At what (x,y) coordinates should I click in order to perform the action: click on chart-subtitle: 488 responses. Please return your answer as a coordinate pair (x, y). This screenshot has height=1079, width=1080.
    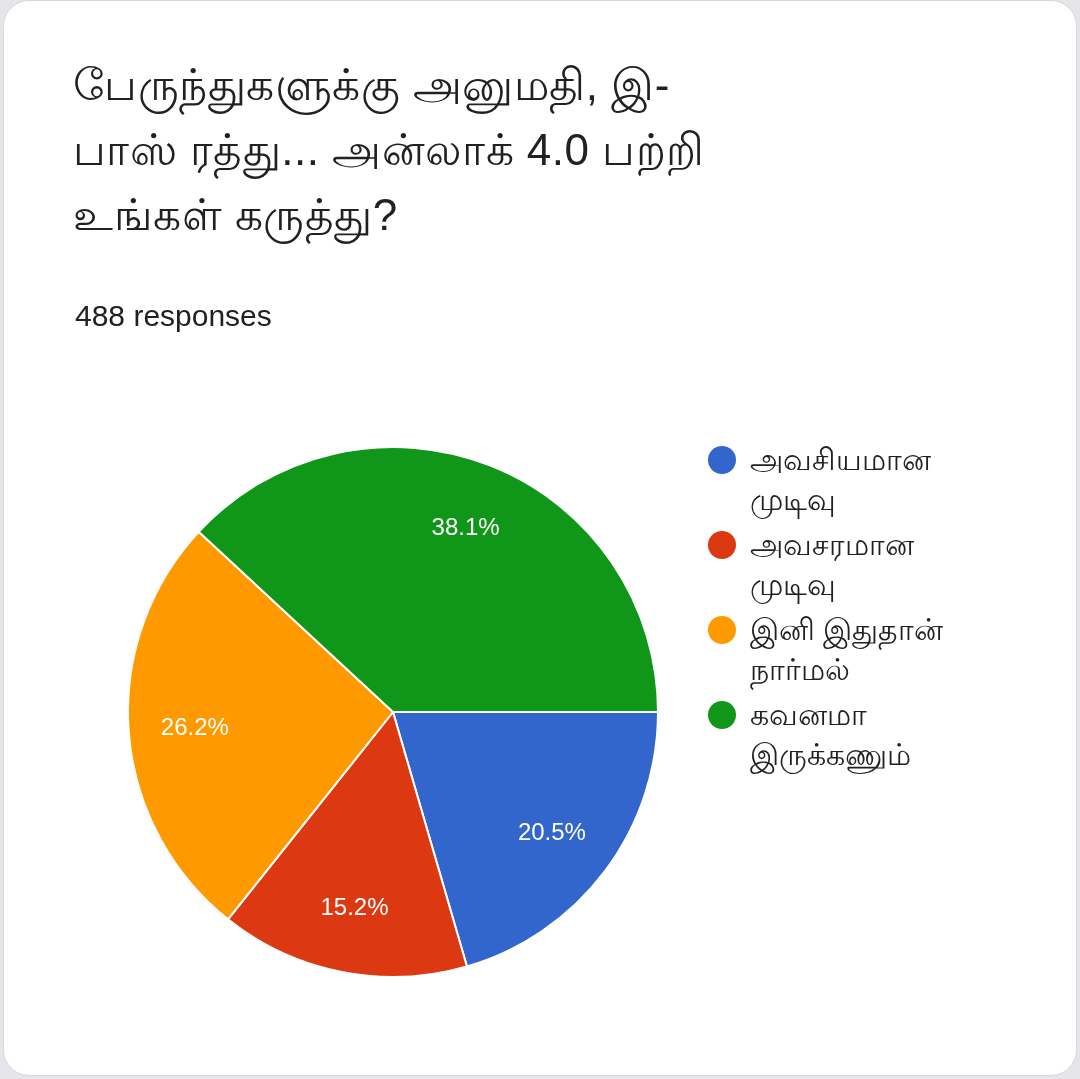
    Looking at the image, I should click on (173, 316).